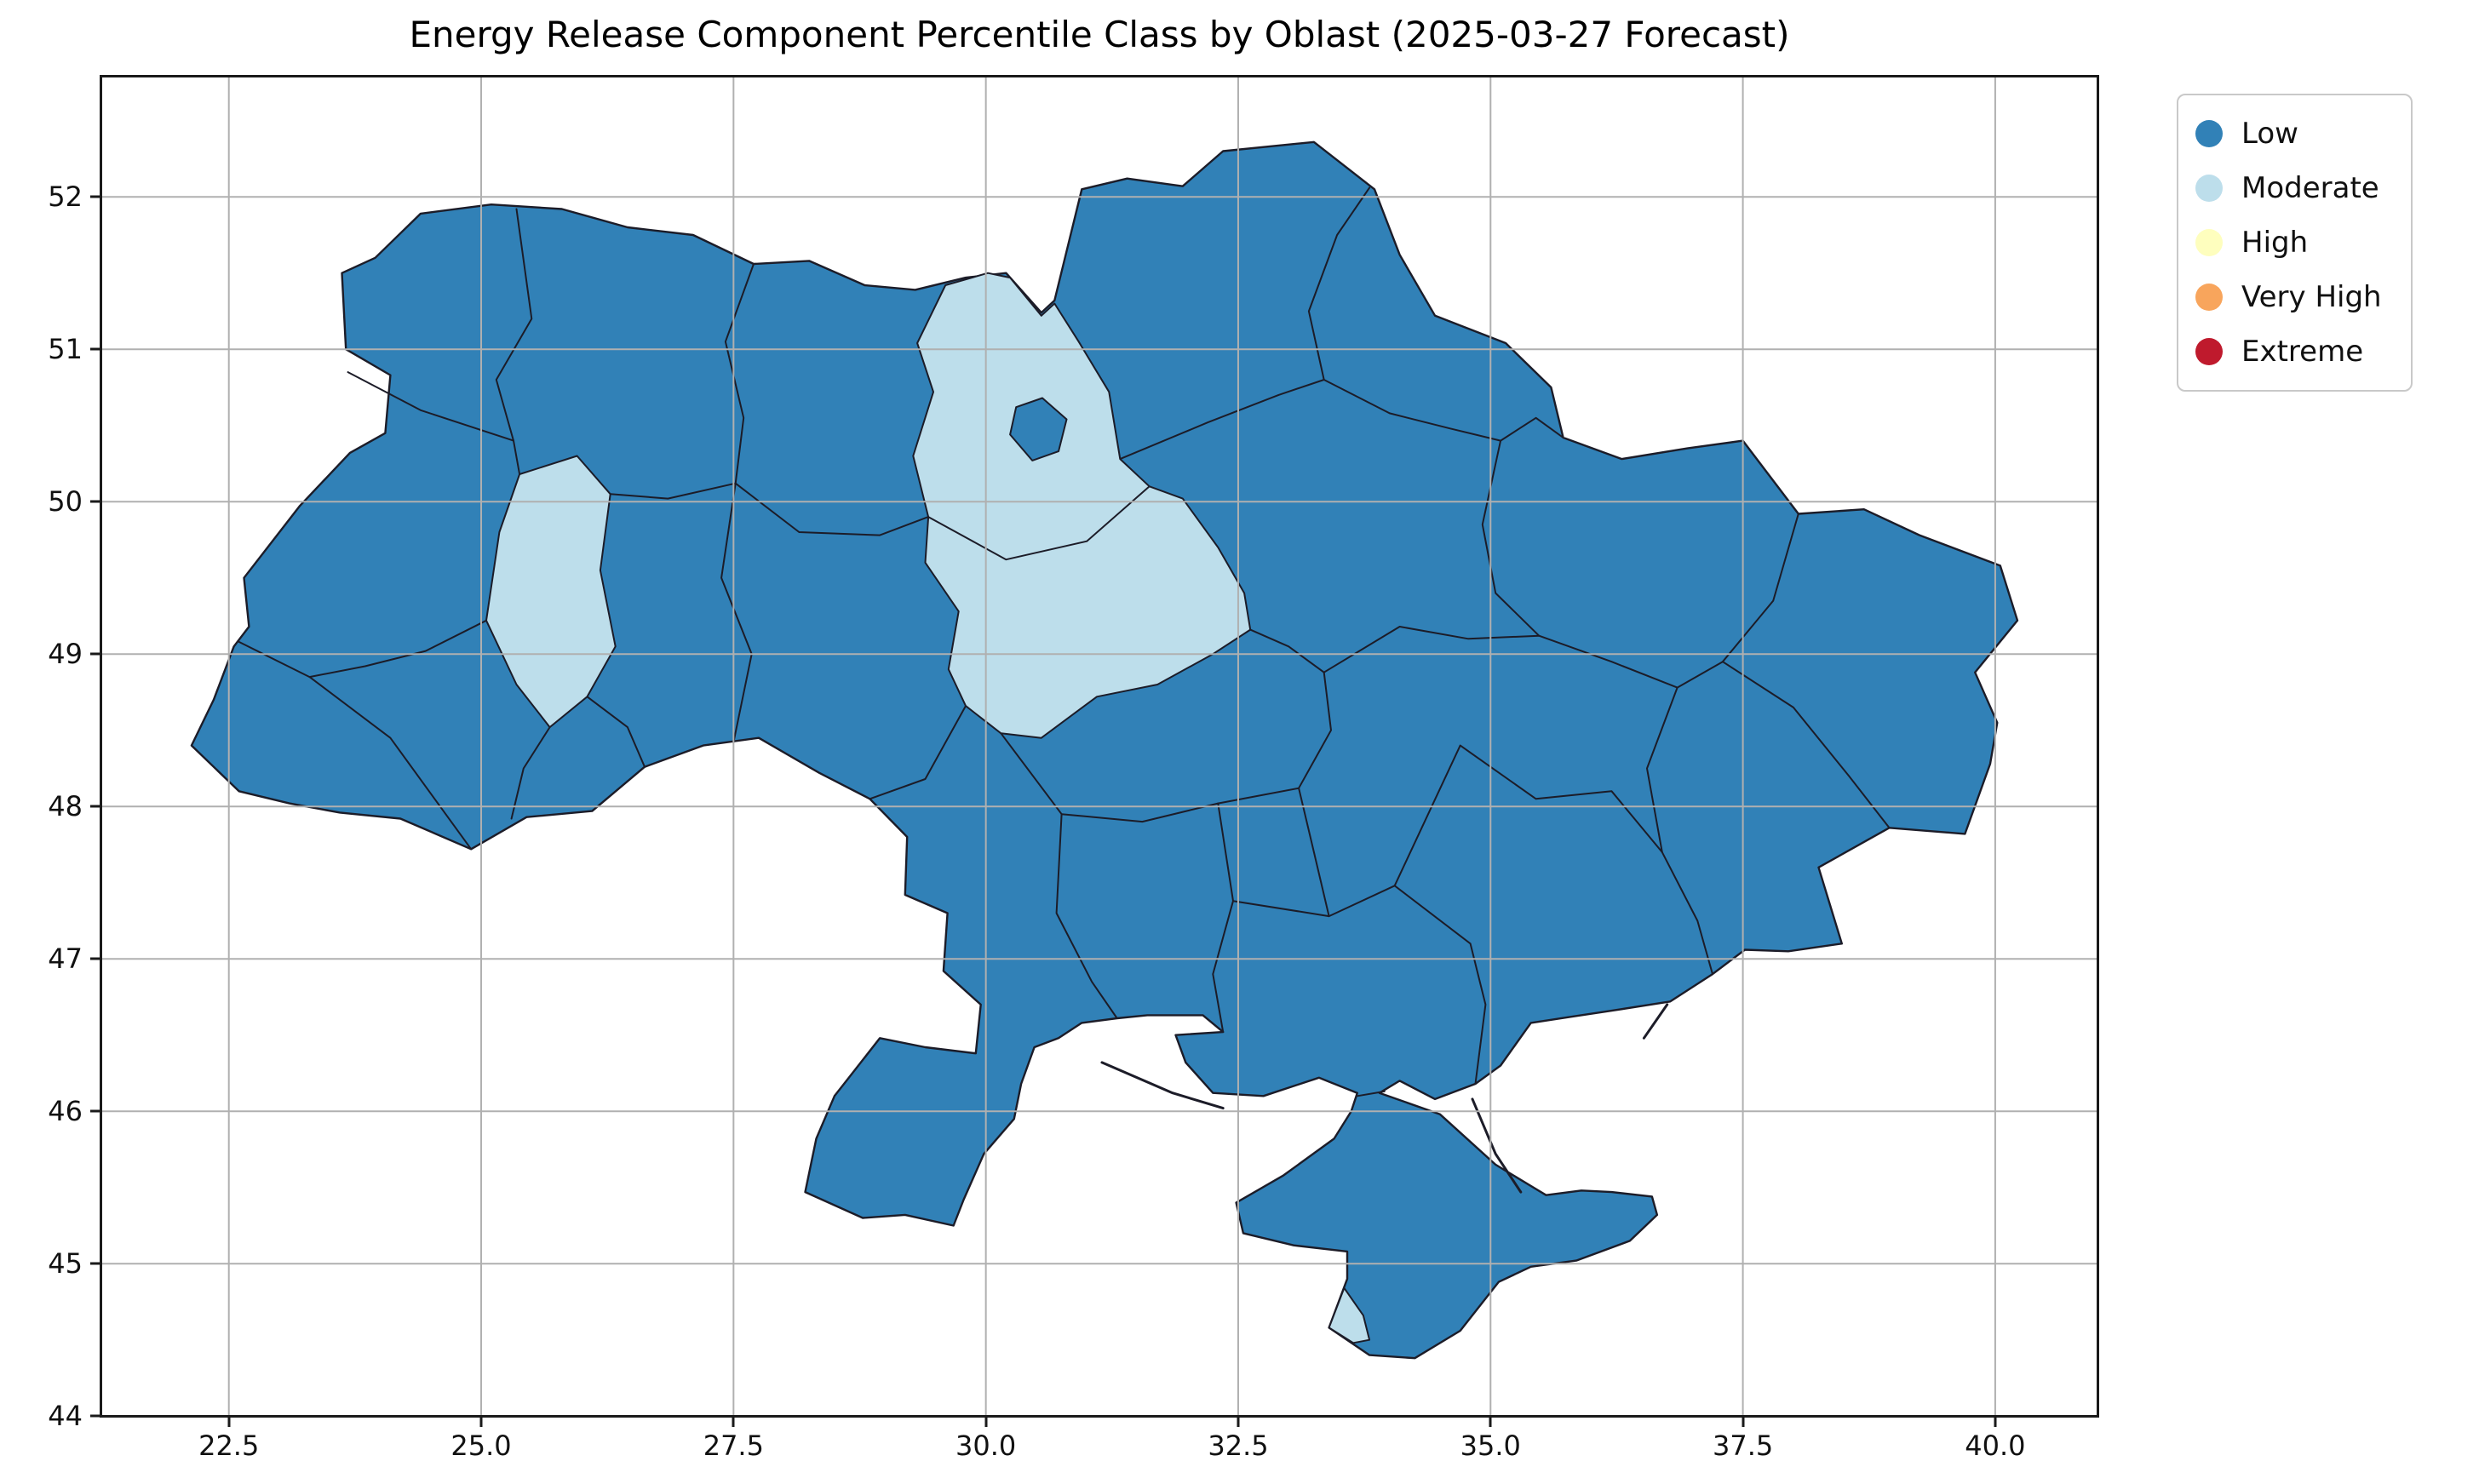  What do you see at coordinates (65, 349) in the screenshot?
I see `y-tick-label: 51` at bounding box center [65, 349].